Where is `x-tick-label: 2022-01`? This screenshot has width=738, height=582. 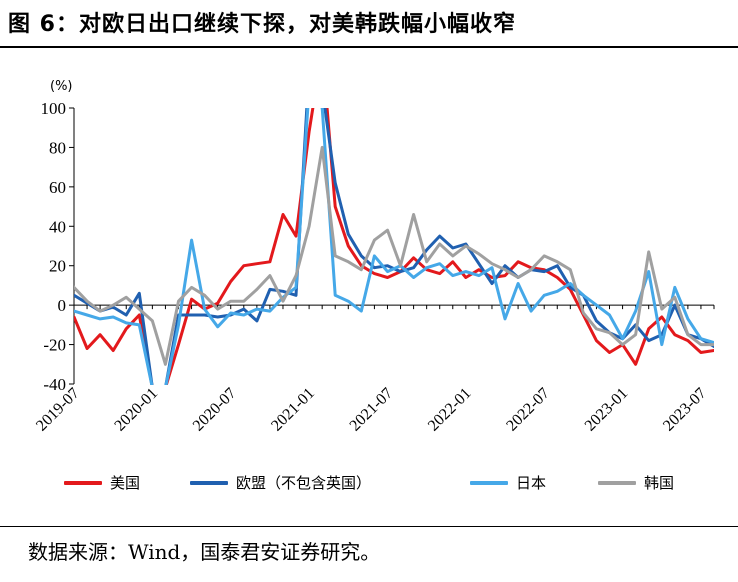 x-tick-label: 2022-01 is located at coordinates (450, 410).